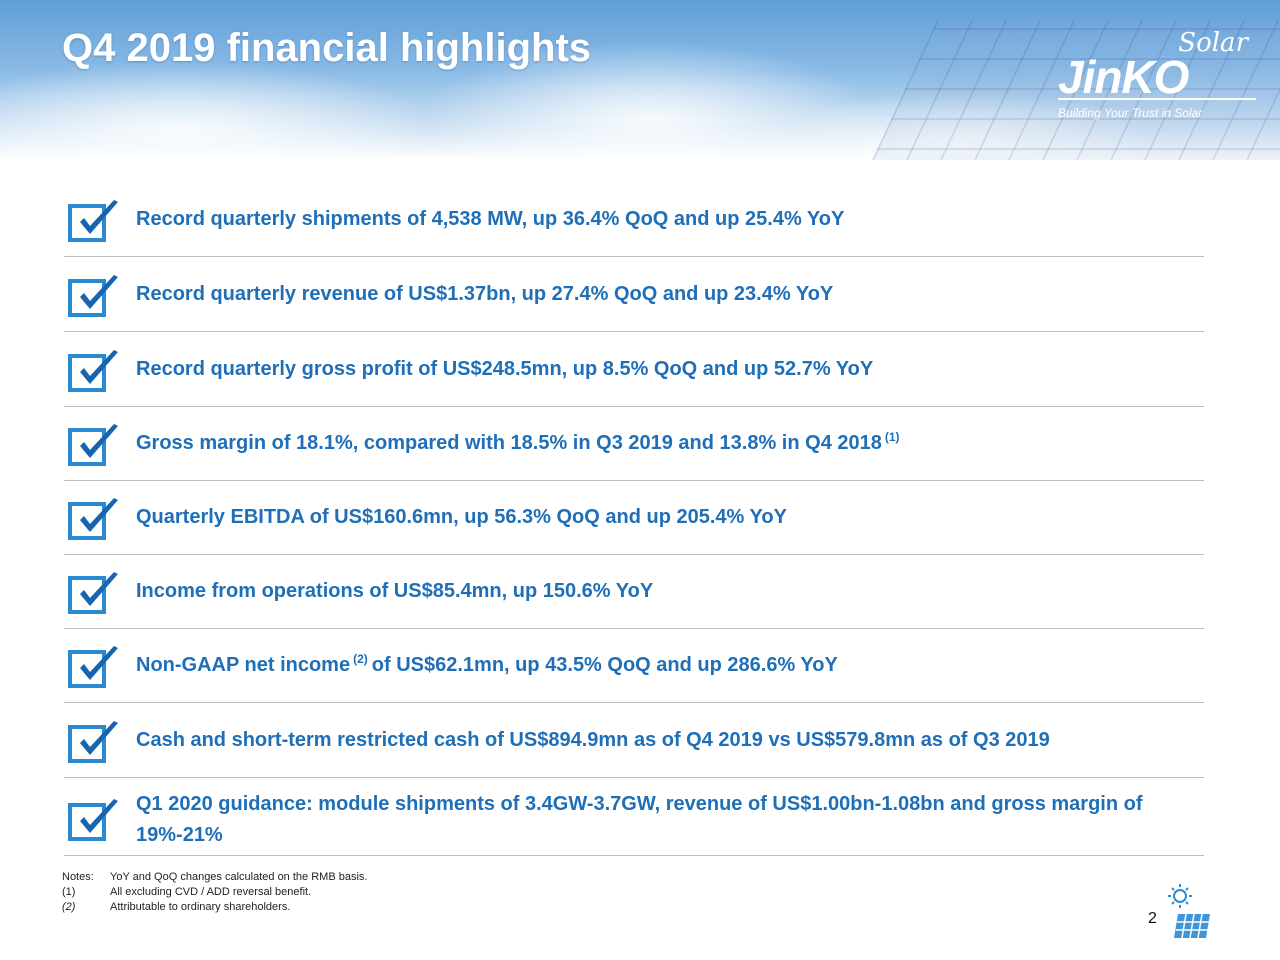 This screenshot has width=1280, height=960. What do you see at coordinates (1130, 113) in the screenshot?
I see `logo-tagline: Building Your Trust in Solar` at bounding box center [1130, 113].